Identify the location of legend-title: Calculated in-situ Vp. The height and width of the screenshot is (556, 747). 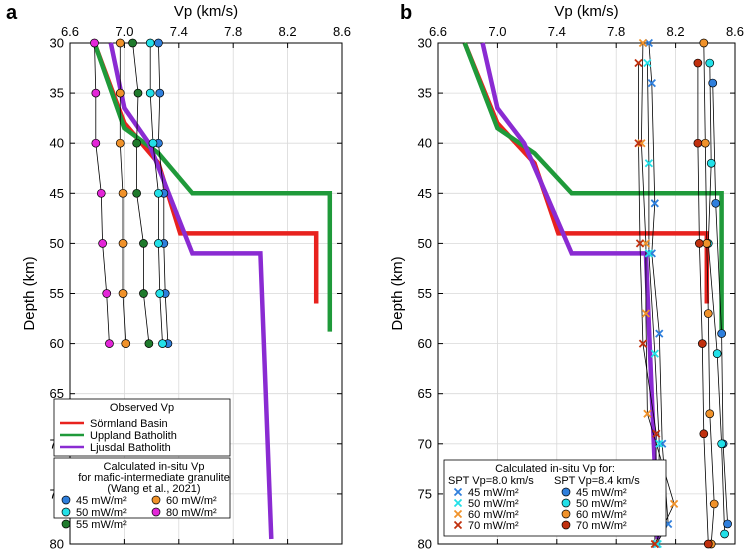
(154, 467).